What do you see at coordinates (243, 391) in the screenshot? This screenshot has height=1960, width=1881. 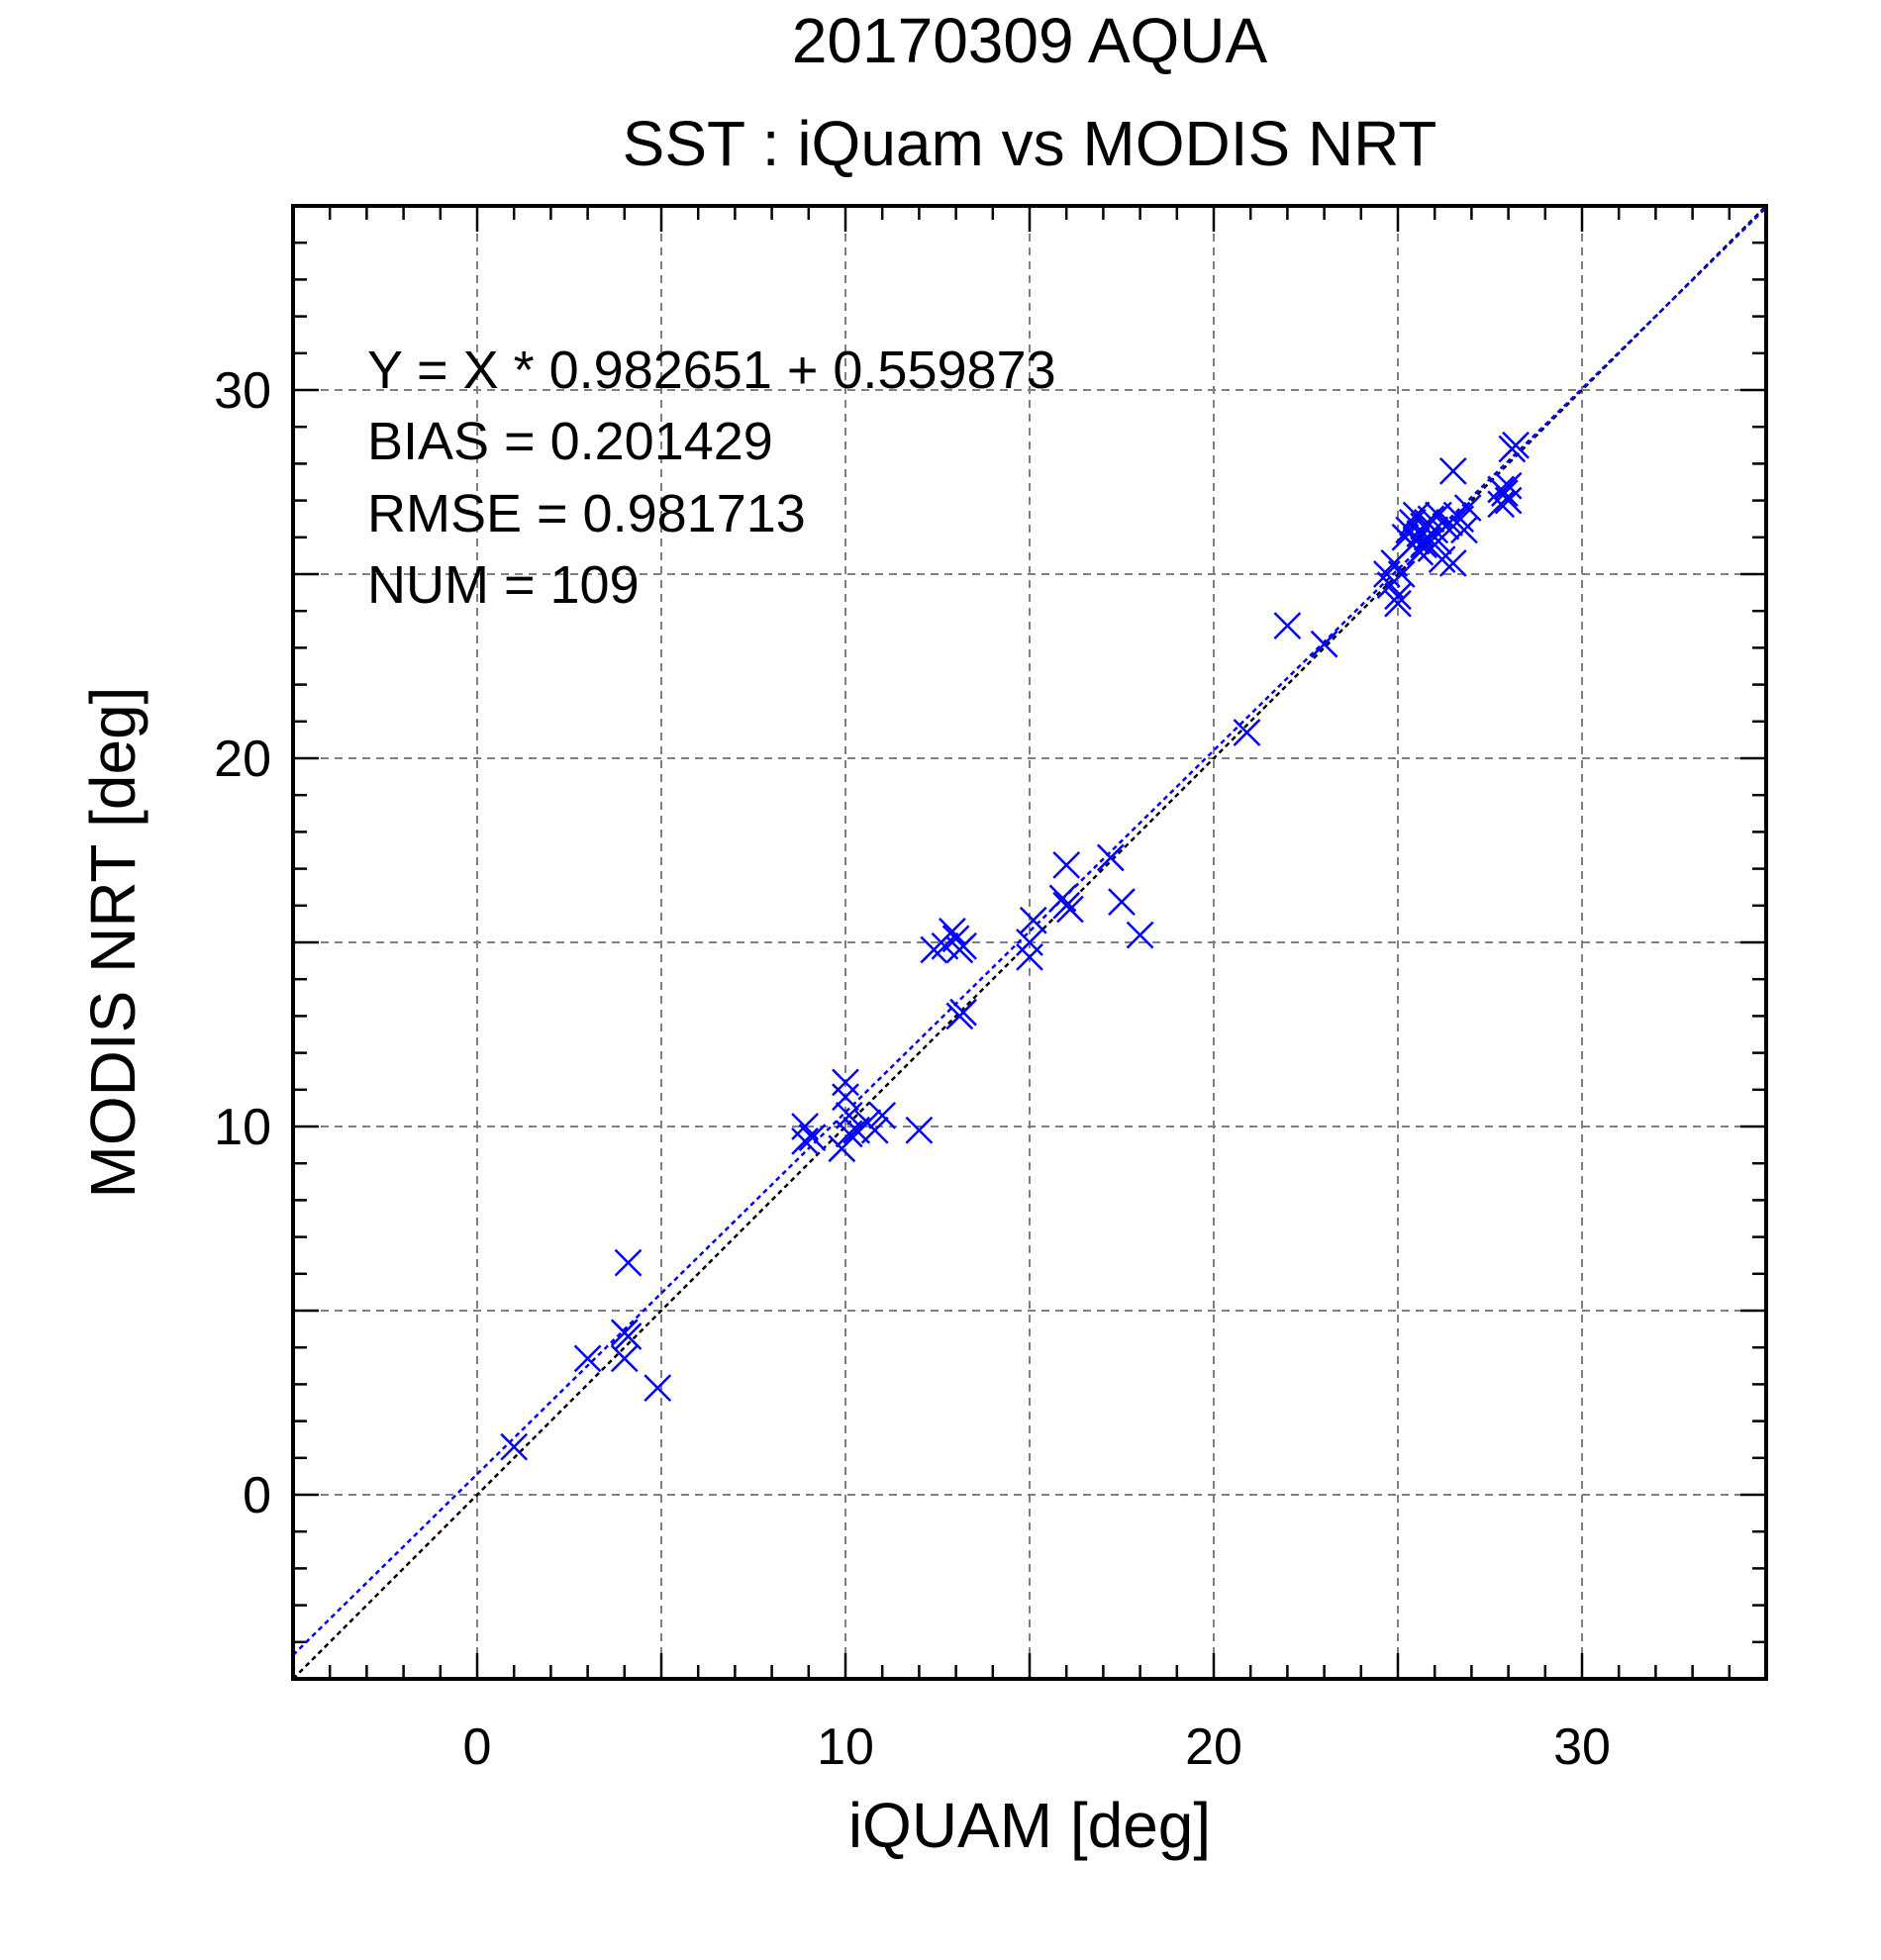 I see `y-tick-label: 30` at bounding box center [243, 391].